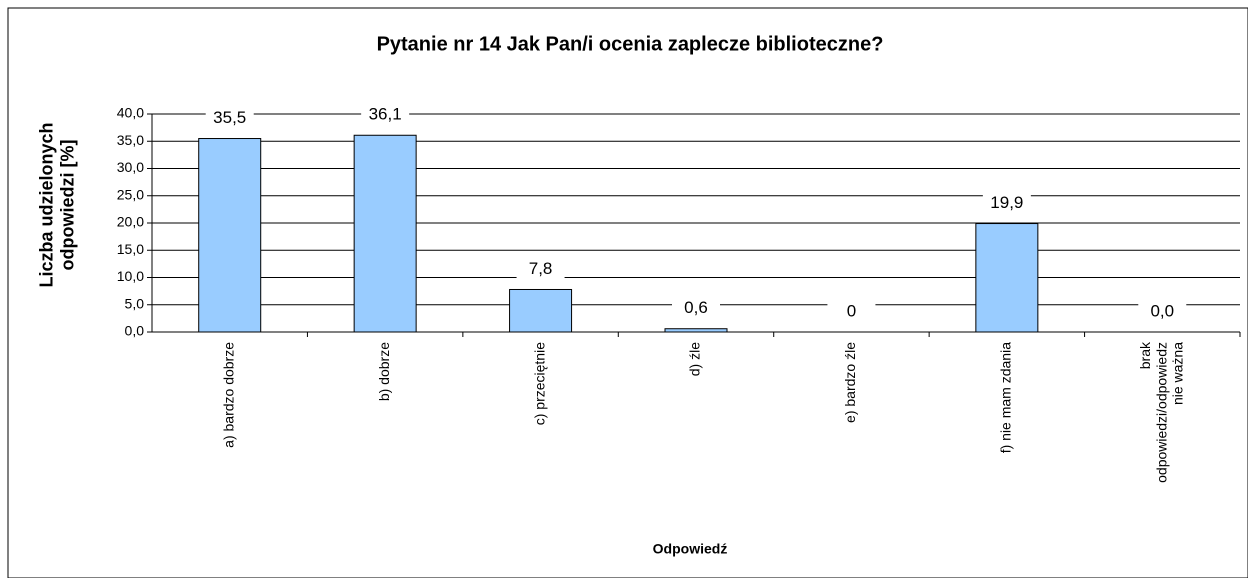  What do you see at coordinates (130, 194) in the screenshot?
I see `y-tick-label: 25,0` at bounding box center [130, 194].